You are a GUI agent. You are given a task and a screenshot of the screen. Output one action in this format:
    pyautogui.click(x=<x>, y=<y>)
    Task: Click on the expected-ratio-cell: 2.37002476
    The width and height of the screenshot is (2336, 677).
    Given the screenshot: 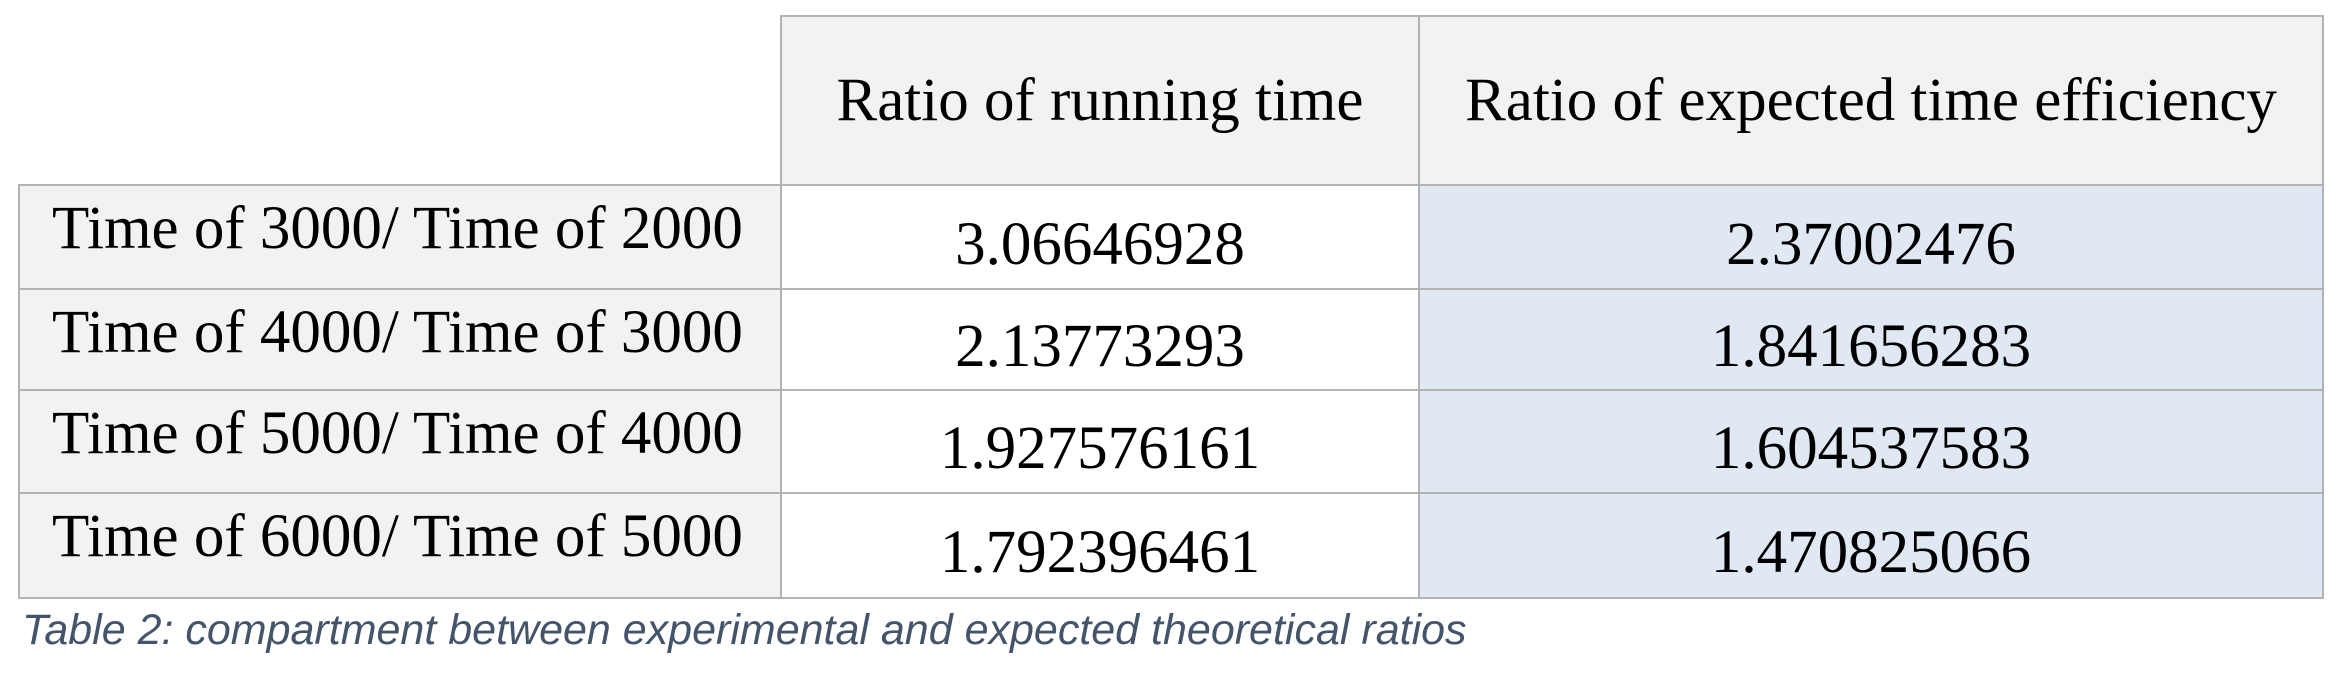 What is the action you would take?
    pyautogui.click(x=1871, y=237)
    